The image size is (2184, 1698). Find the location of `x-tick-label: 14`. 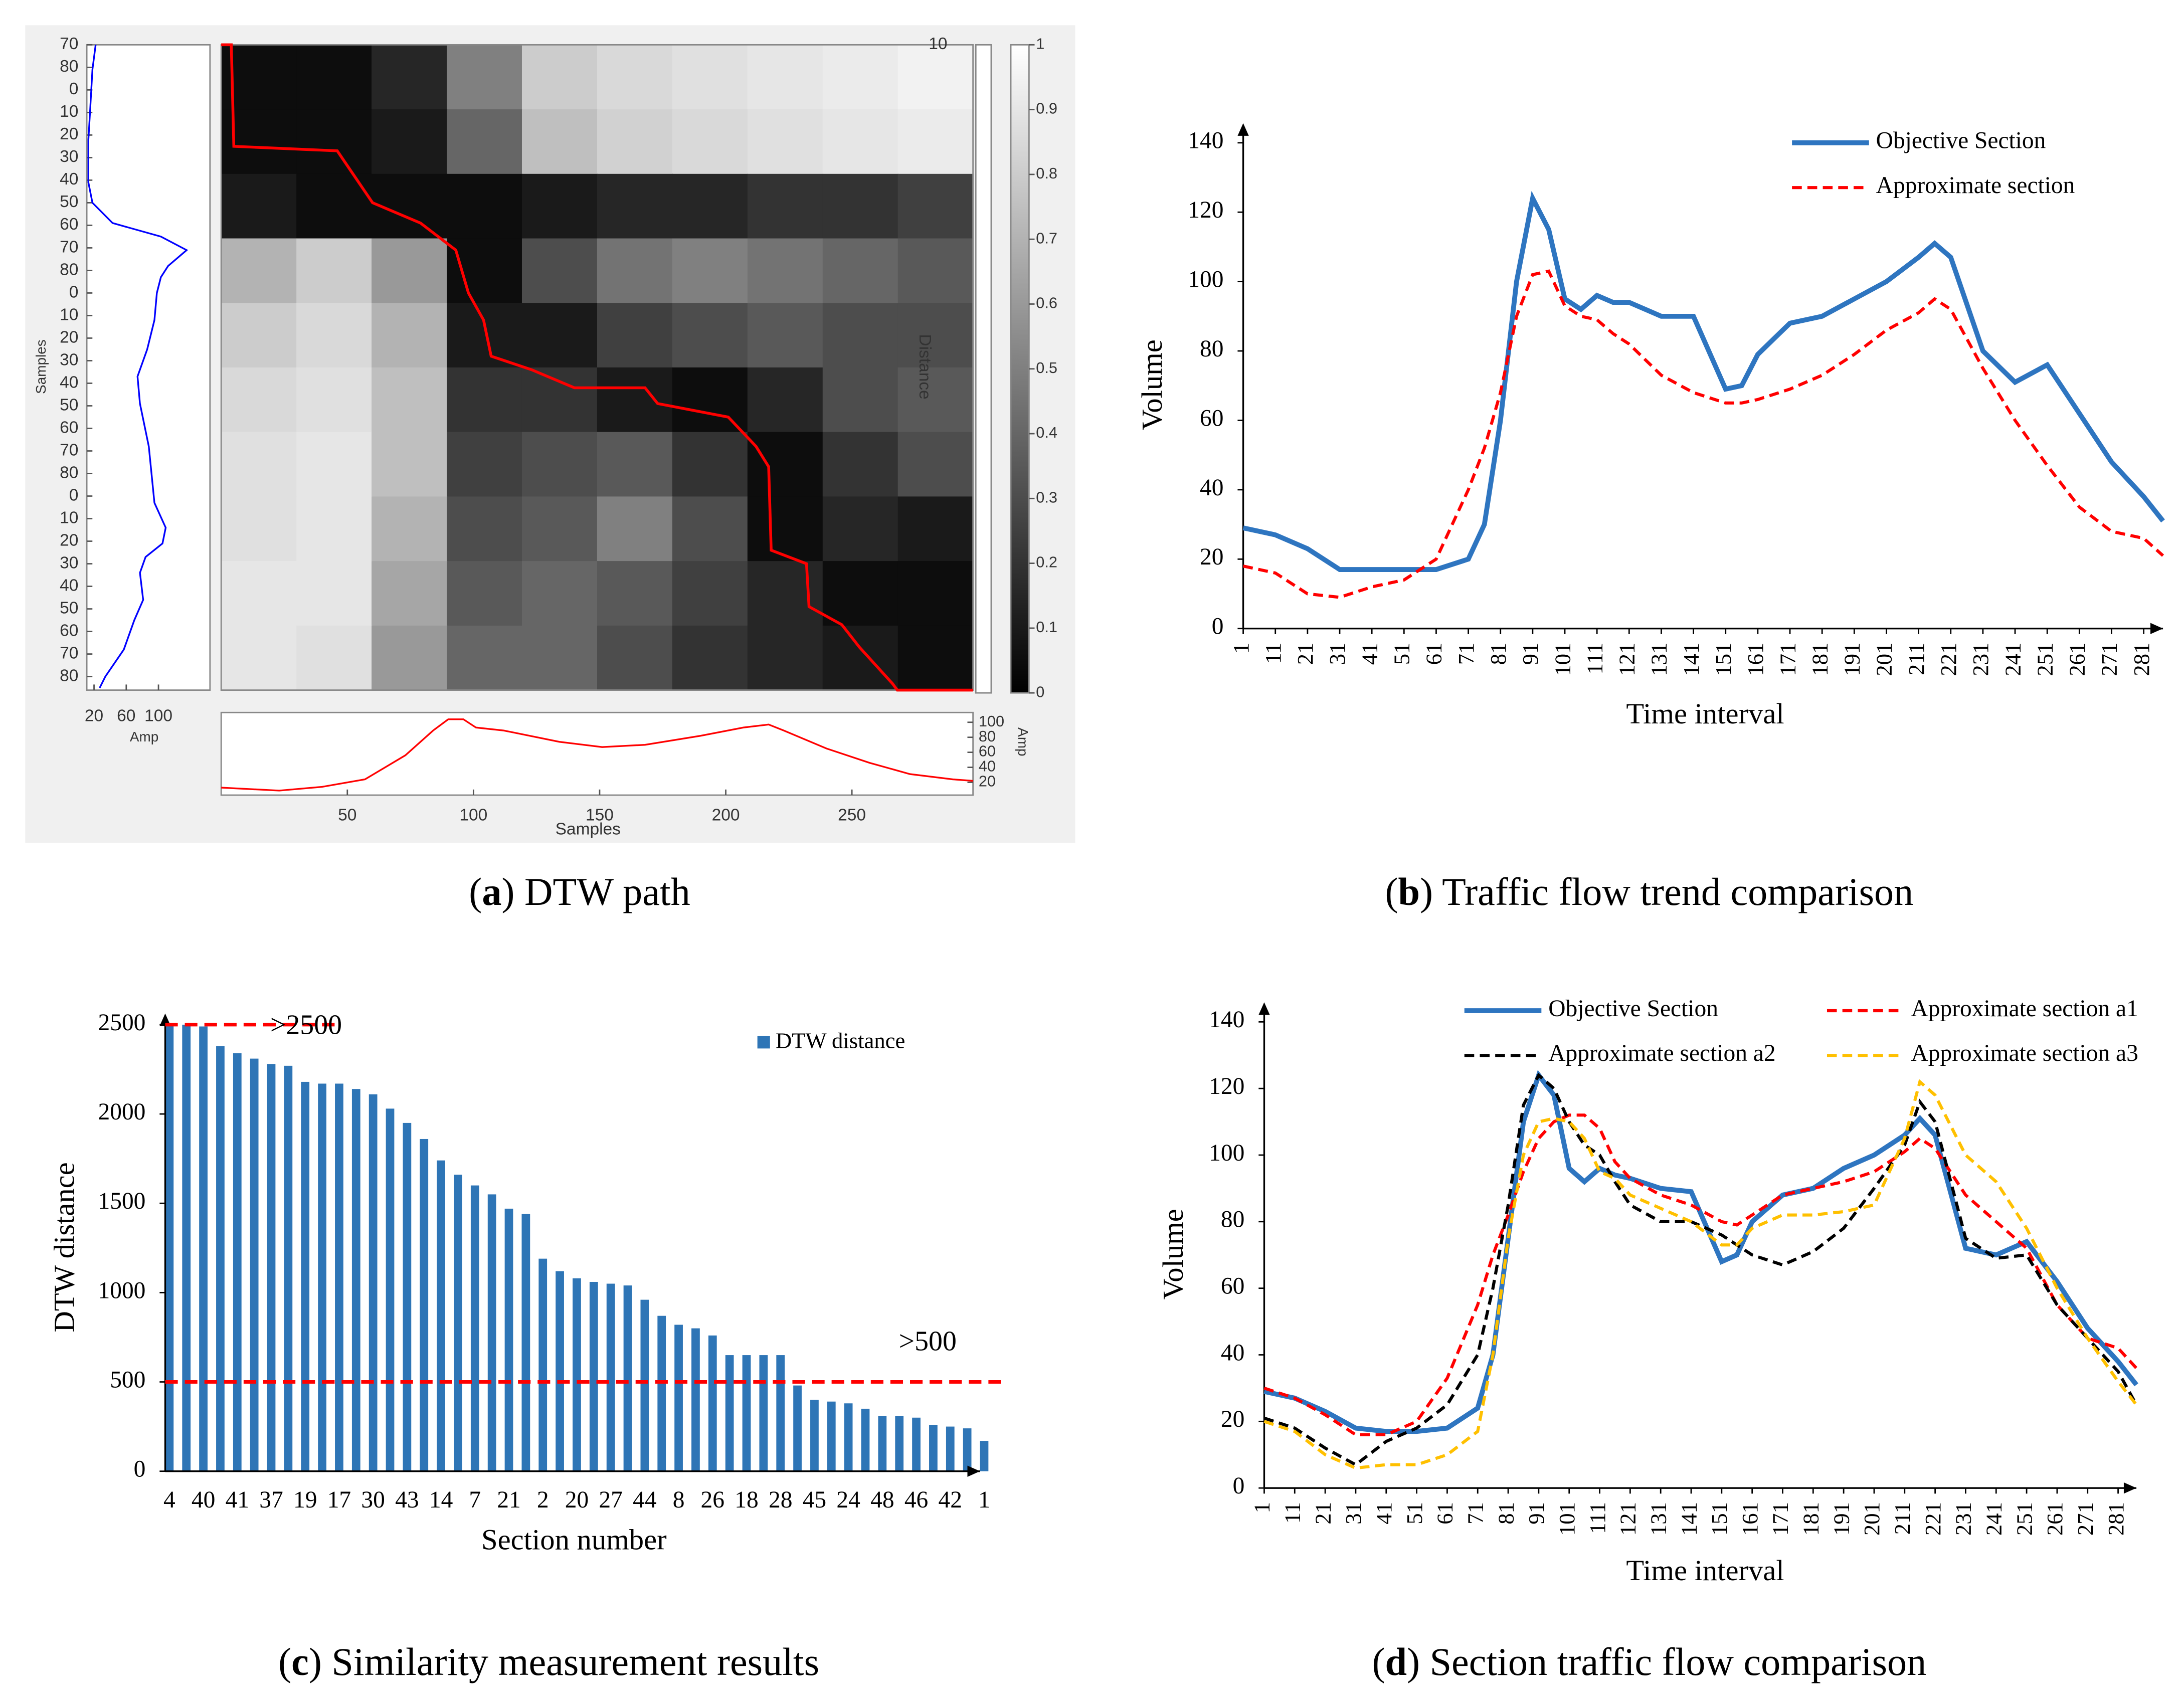

x-tick-label: 14 is located at coordinates (441, 1500).